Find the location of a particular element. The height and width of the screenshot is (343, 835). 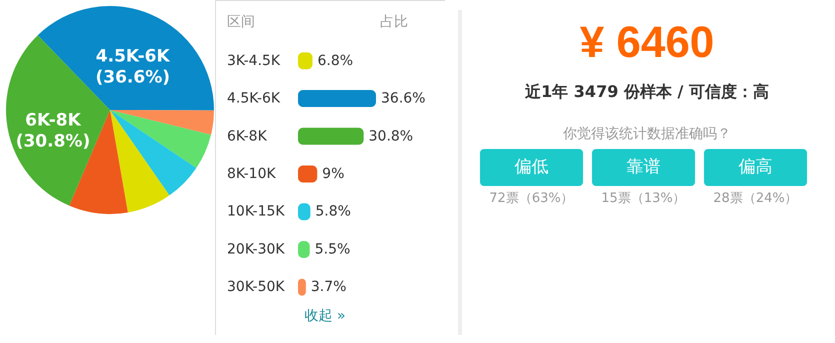

y-axis-title: 区间 is located at coordinates (241, 22).